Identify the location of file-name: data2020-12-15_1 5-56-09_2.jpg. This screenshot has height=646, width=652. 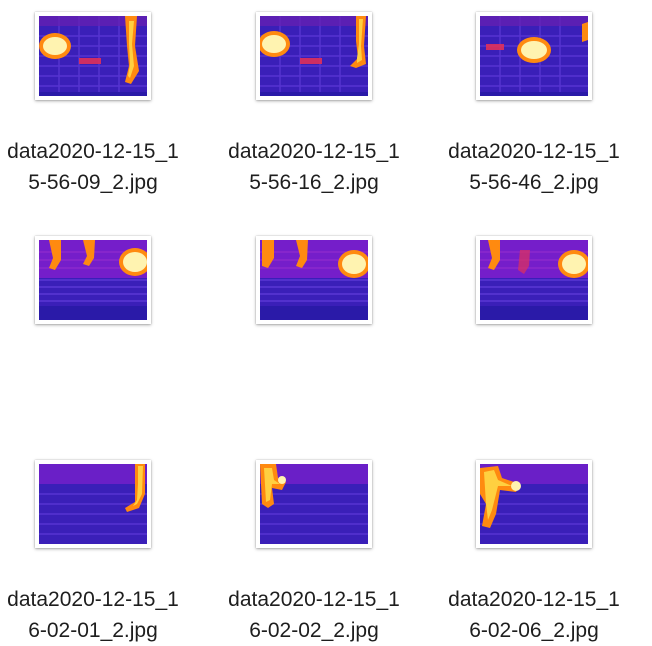
(101, 167).